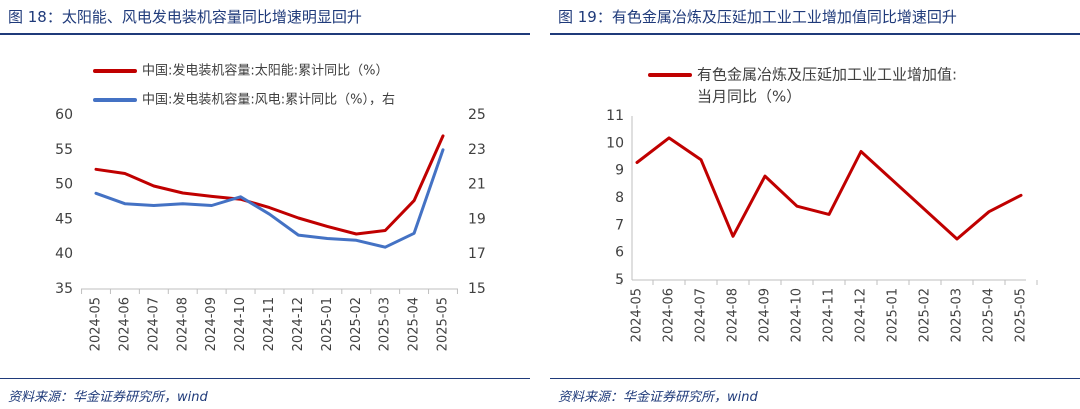 The image size is (1080, 409). Describe the element at coordinates (108, 397) in the screenshot. I see `left-source-note: 资料来源：华金证券研究所，wind` at that location.